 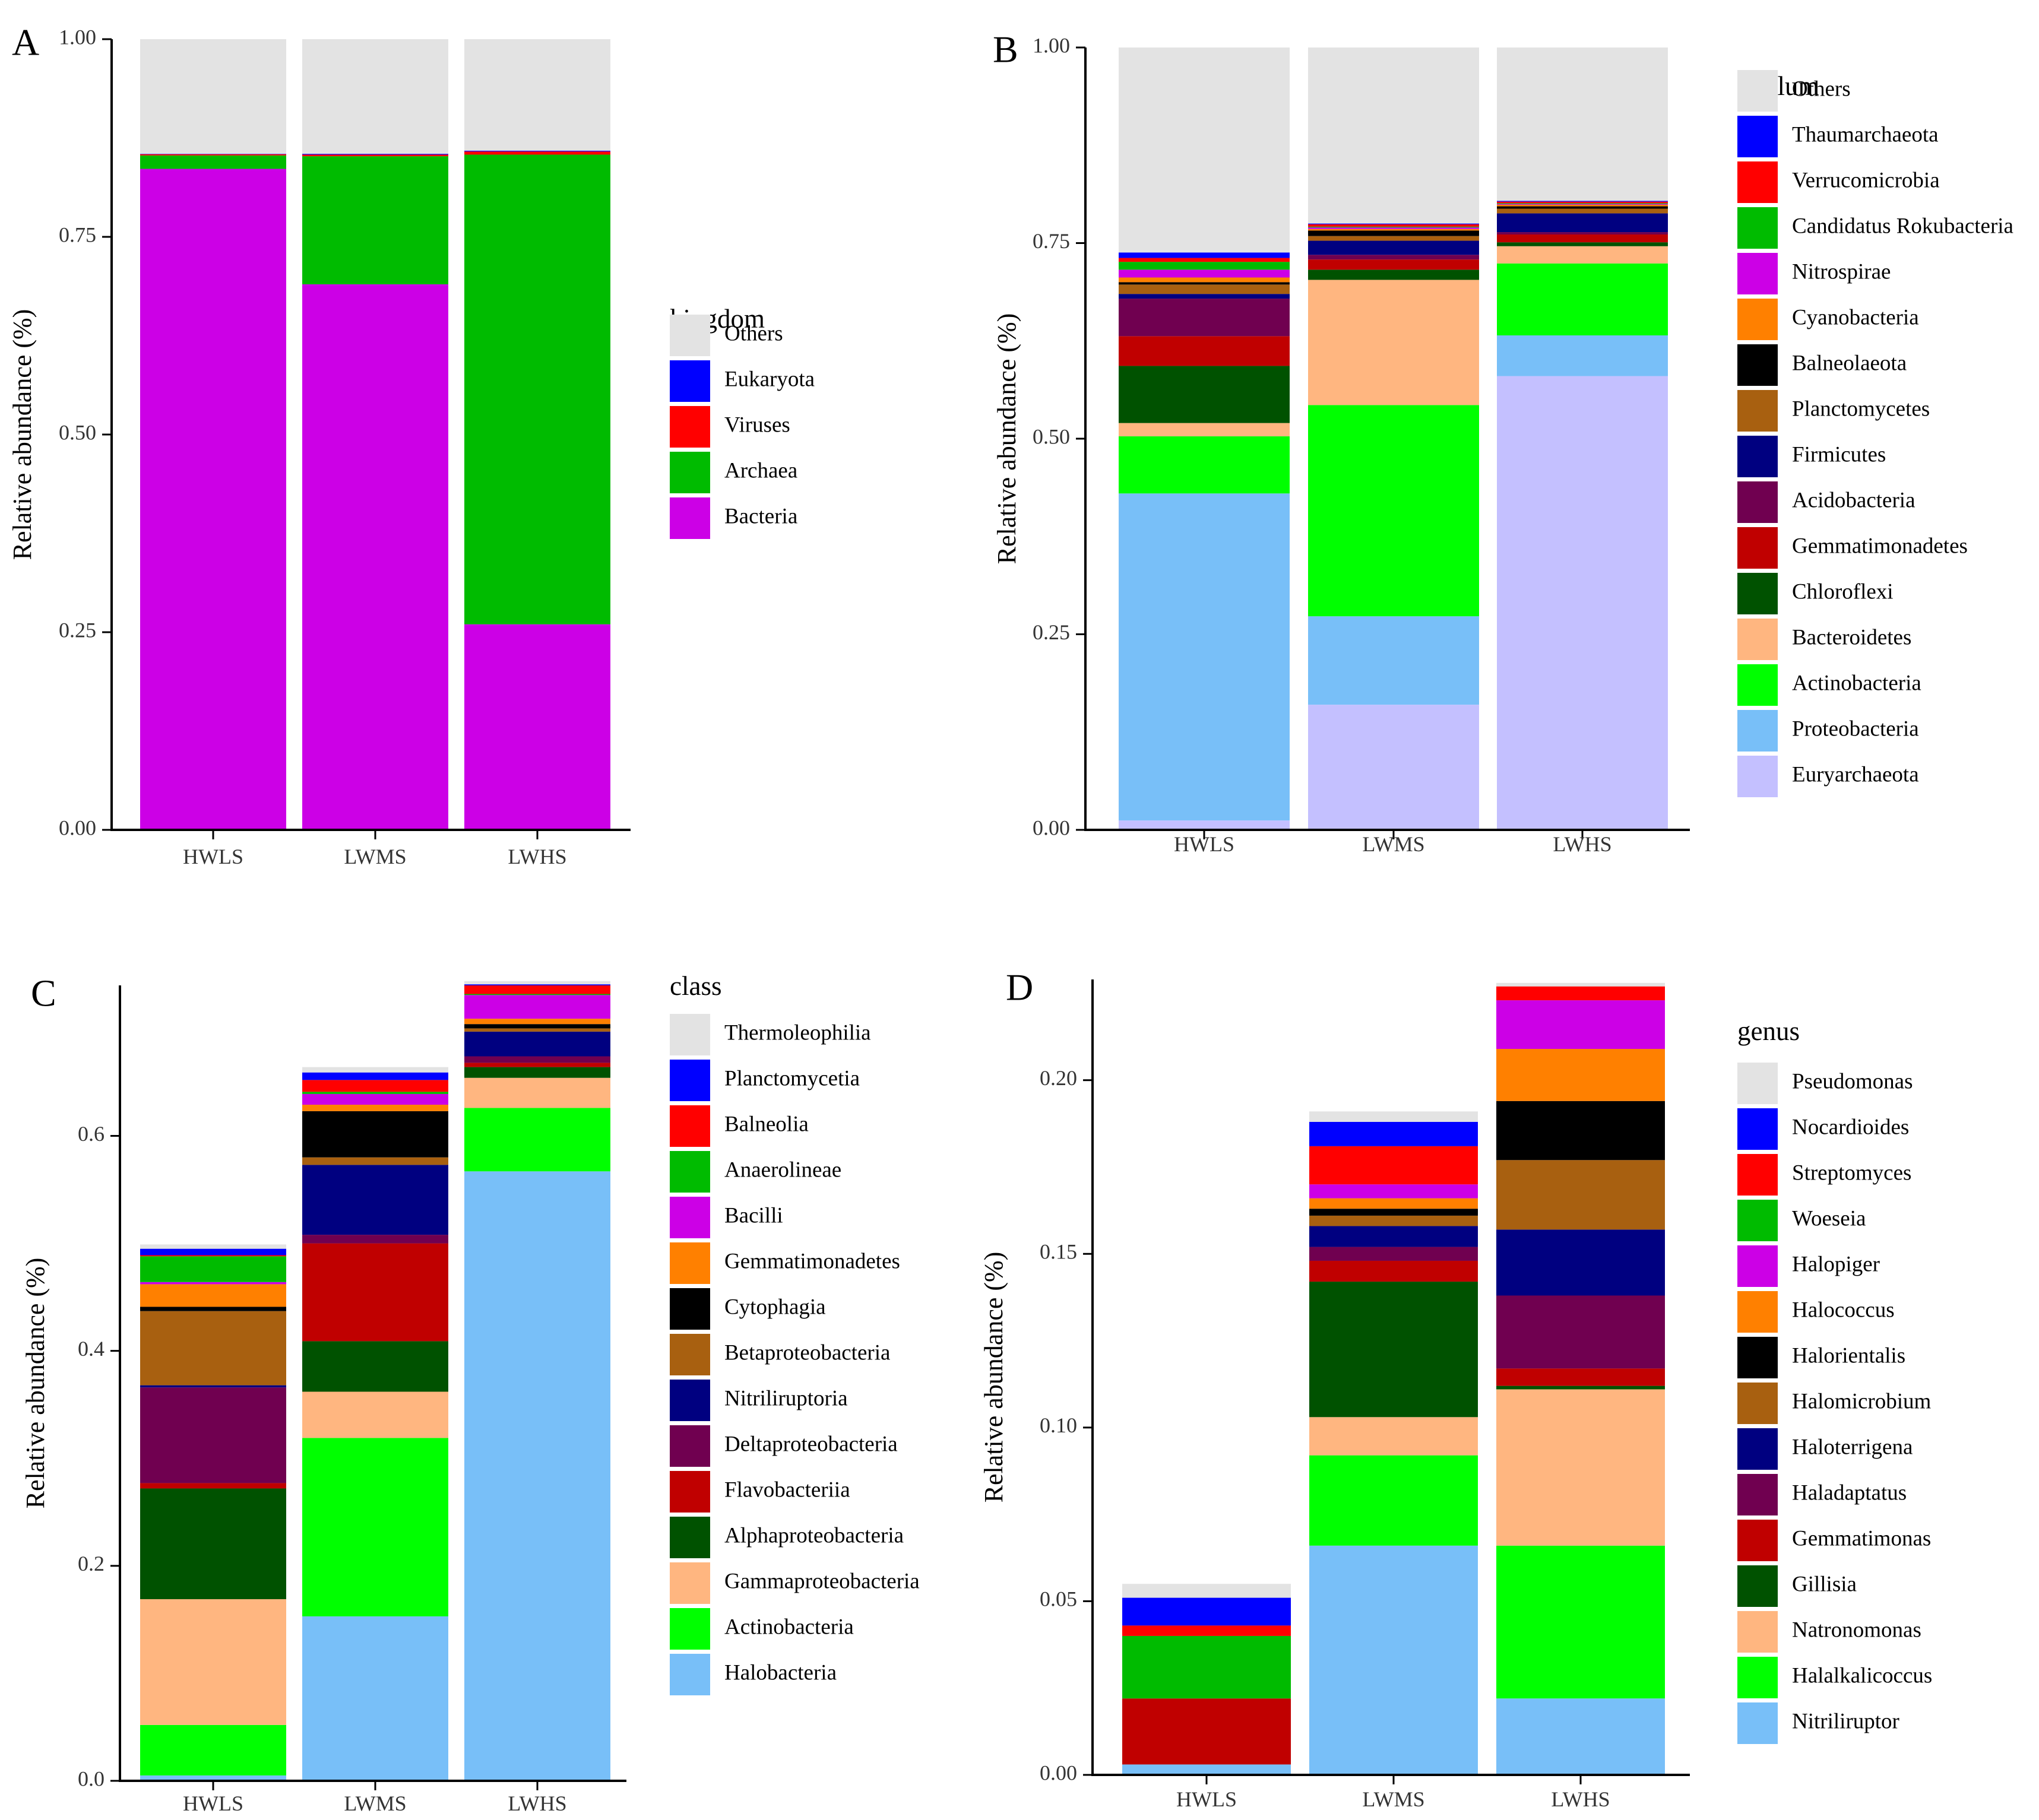 What do you see at coordinates (91, 1563) in the screenshot?
I see `y-tick-label: 0.2` at bounding box center [91, 1563].